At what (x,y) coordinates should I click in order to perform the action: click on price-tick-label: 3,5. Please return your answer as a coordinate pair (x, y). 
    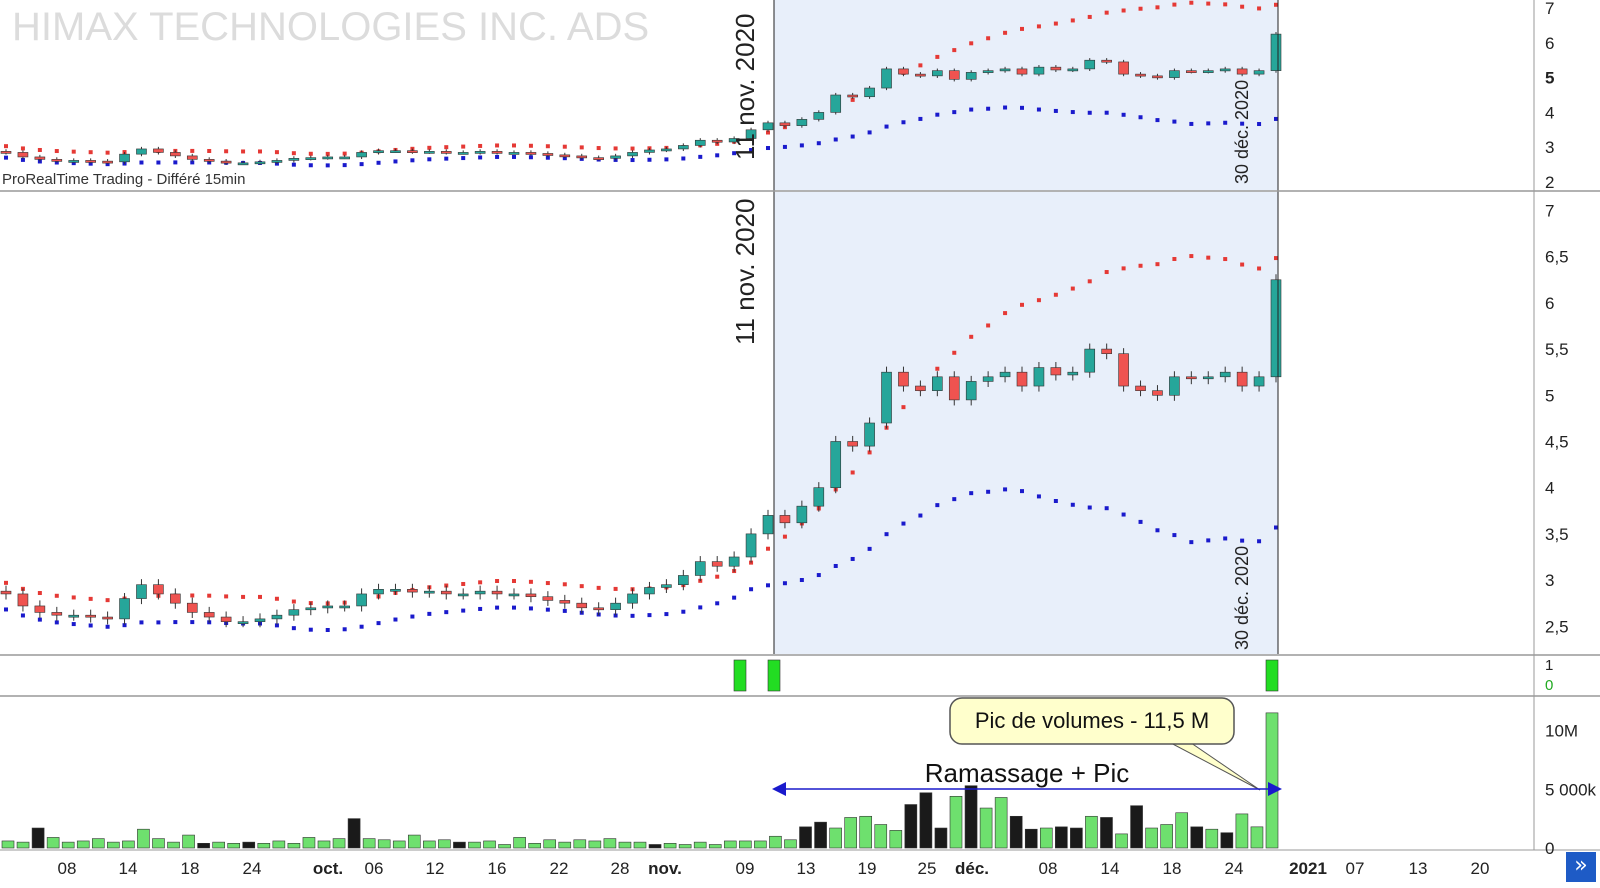
    Looking at the image, I should click on (1557, 534).